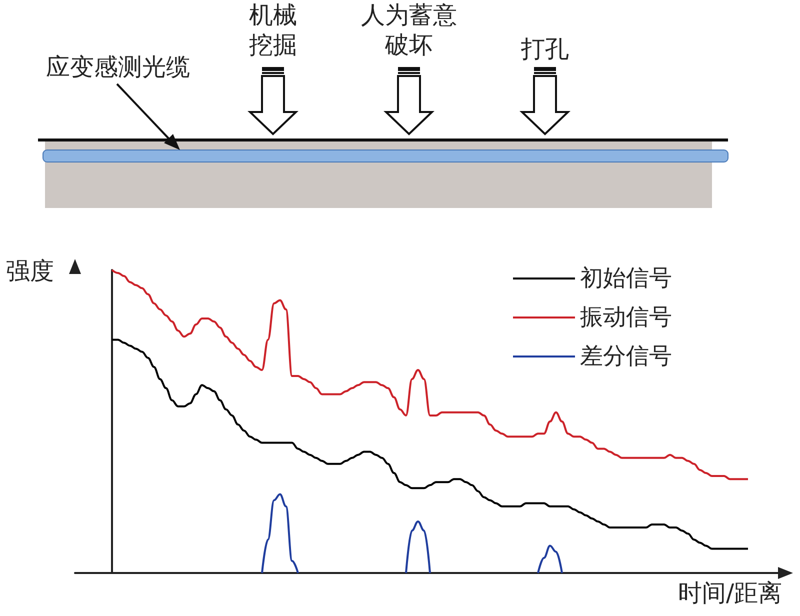  I want to click on text: 打孔, so click(545, 49).